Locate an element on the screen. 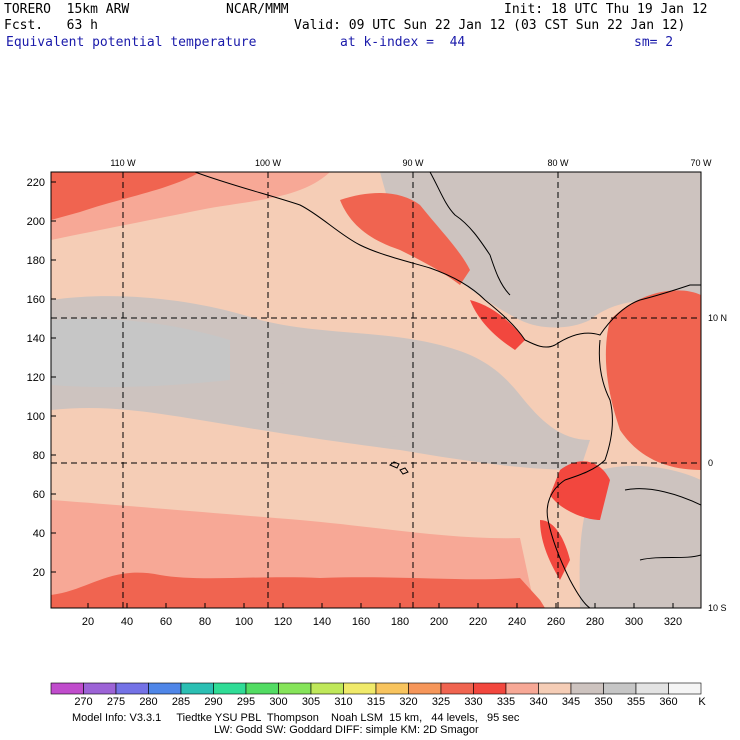 The image size is (740, 740). y-tick-label: 20 is located at coordinates (39, 573).